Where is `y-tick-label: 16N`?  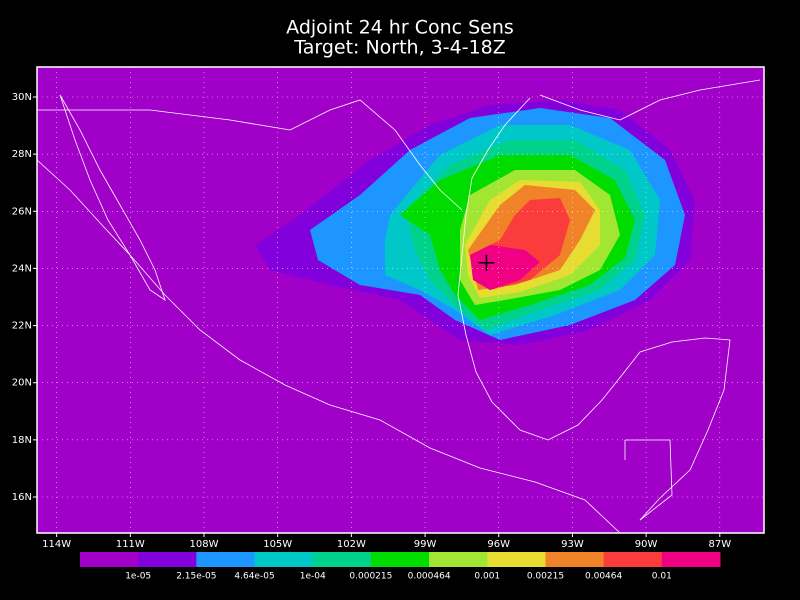 y-tick-label: 16N is located at coordinates (22, 497).